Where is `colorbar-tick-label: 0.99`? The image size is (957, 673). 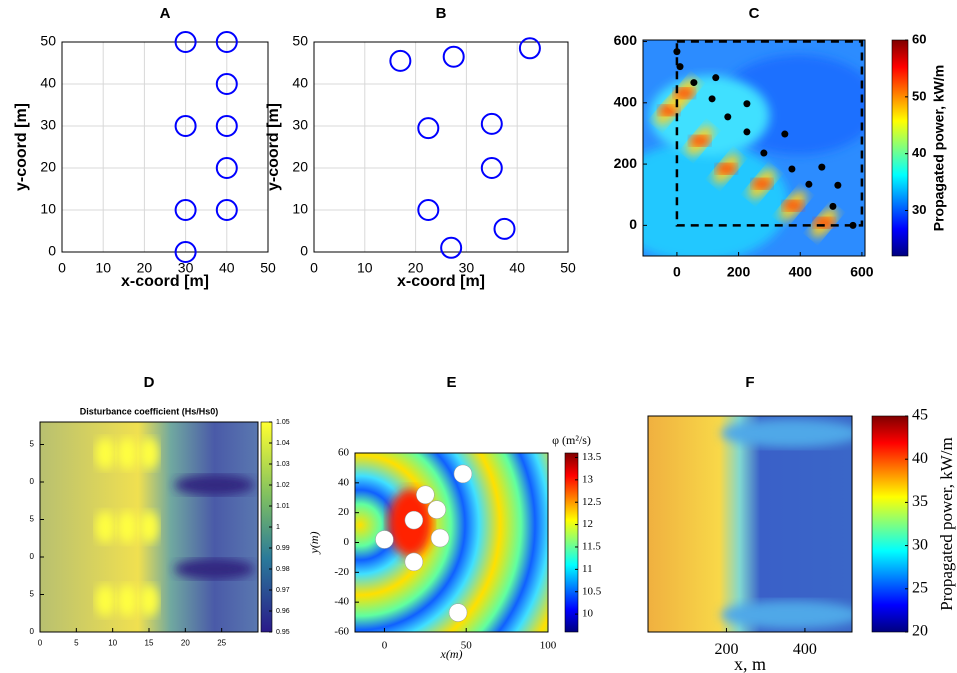
colorbar-tick-label: 0.99 is located at coordinates (283, 548).